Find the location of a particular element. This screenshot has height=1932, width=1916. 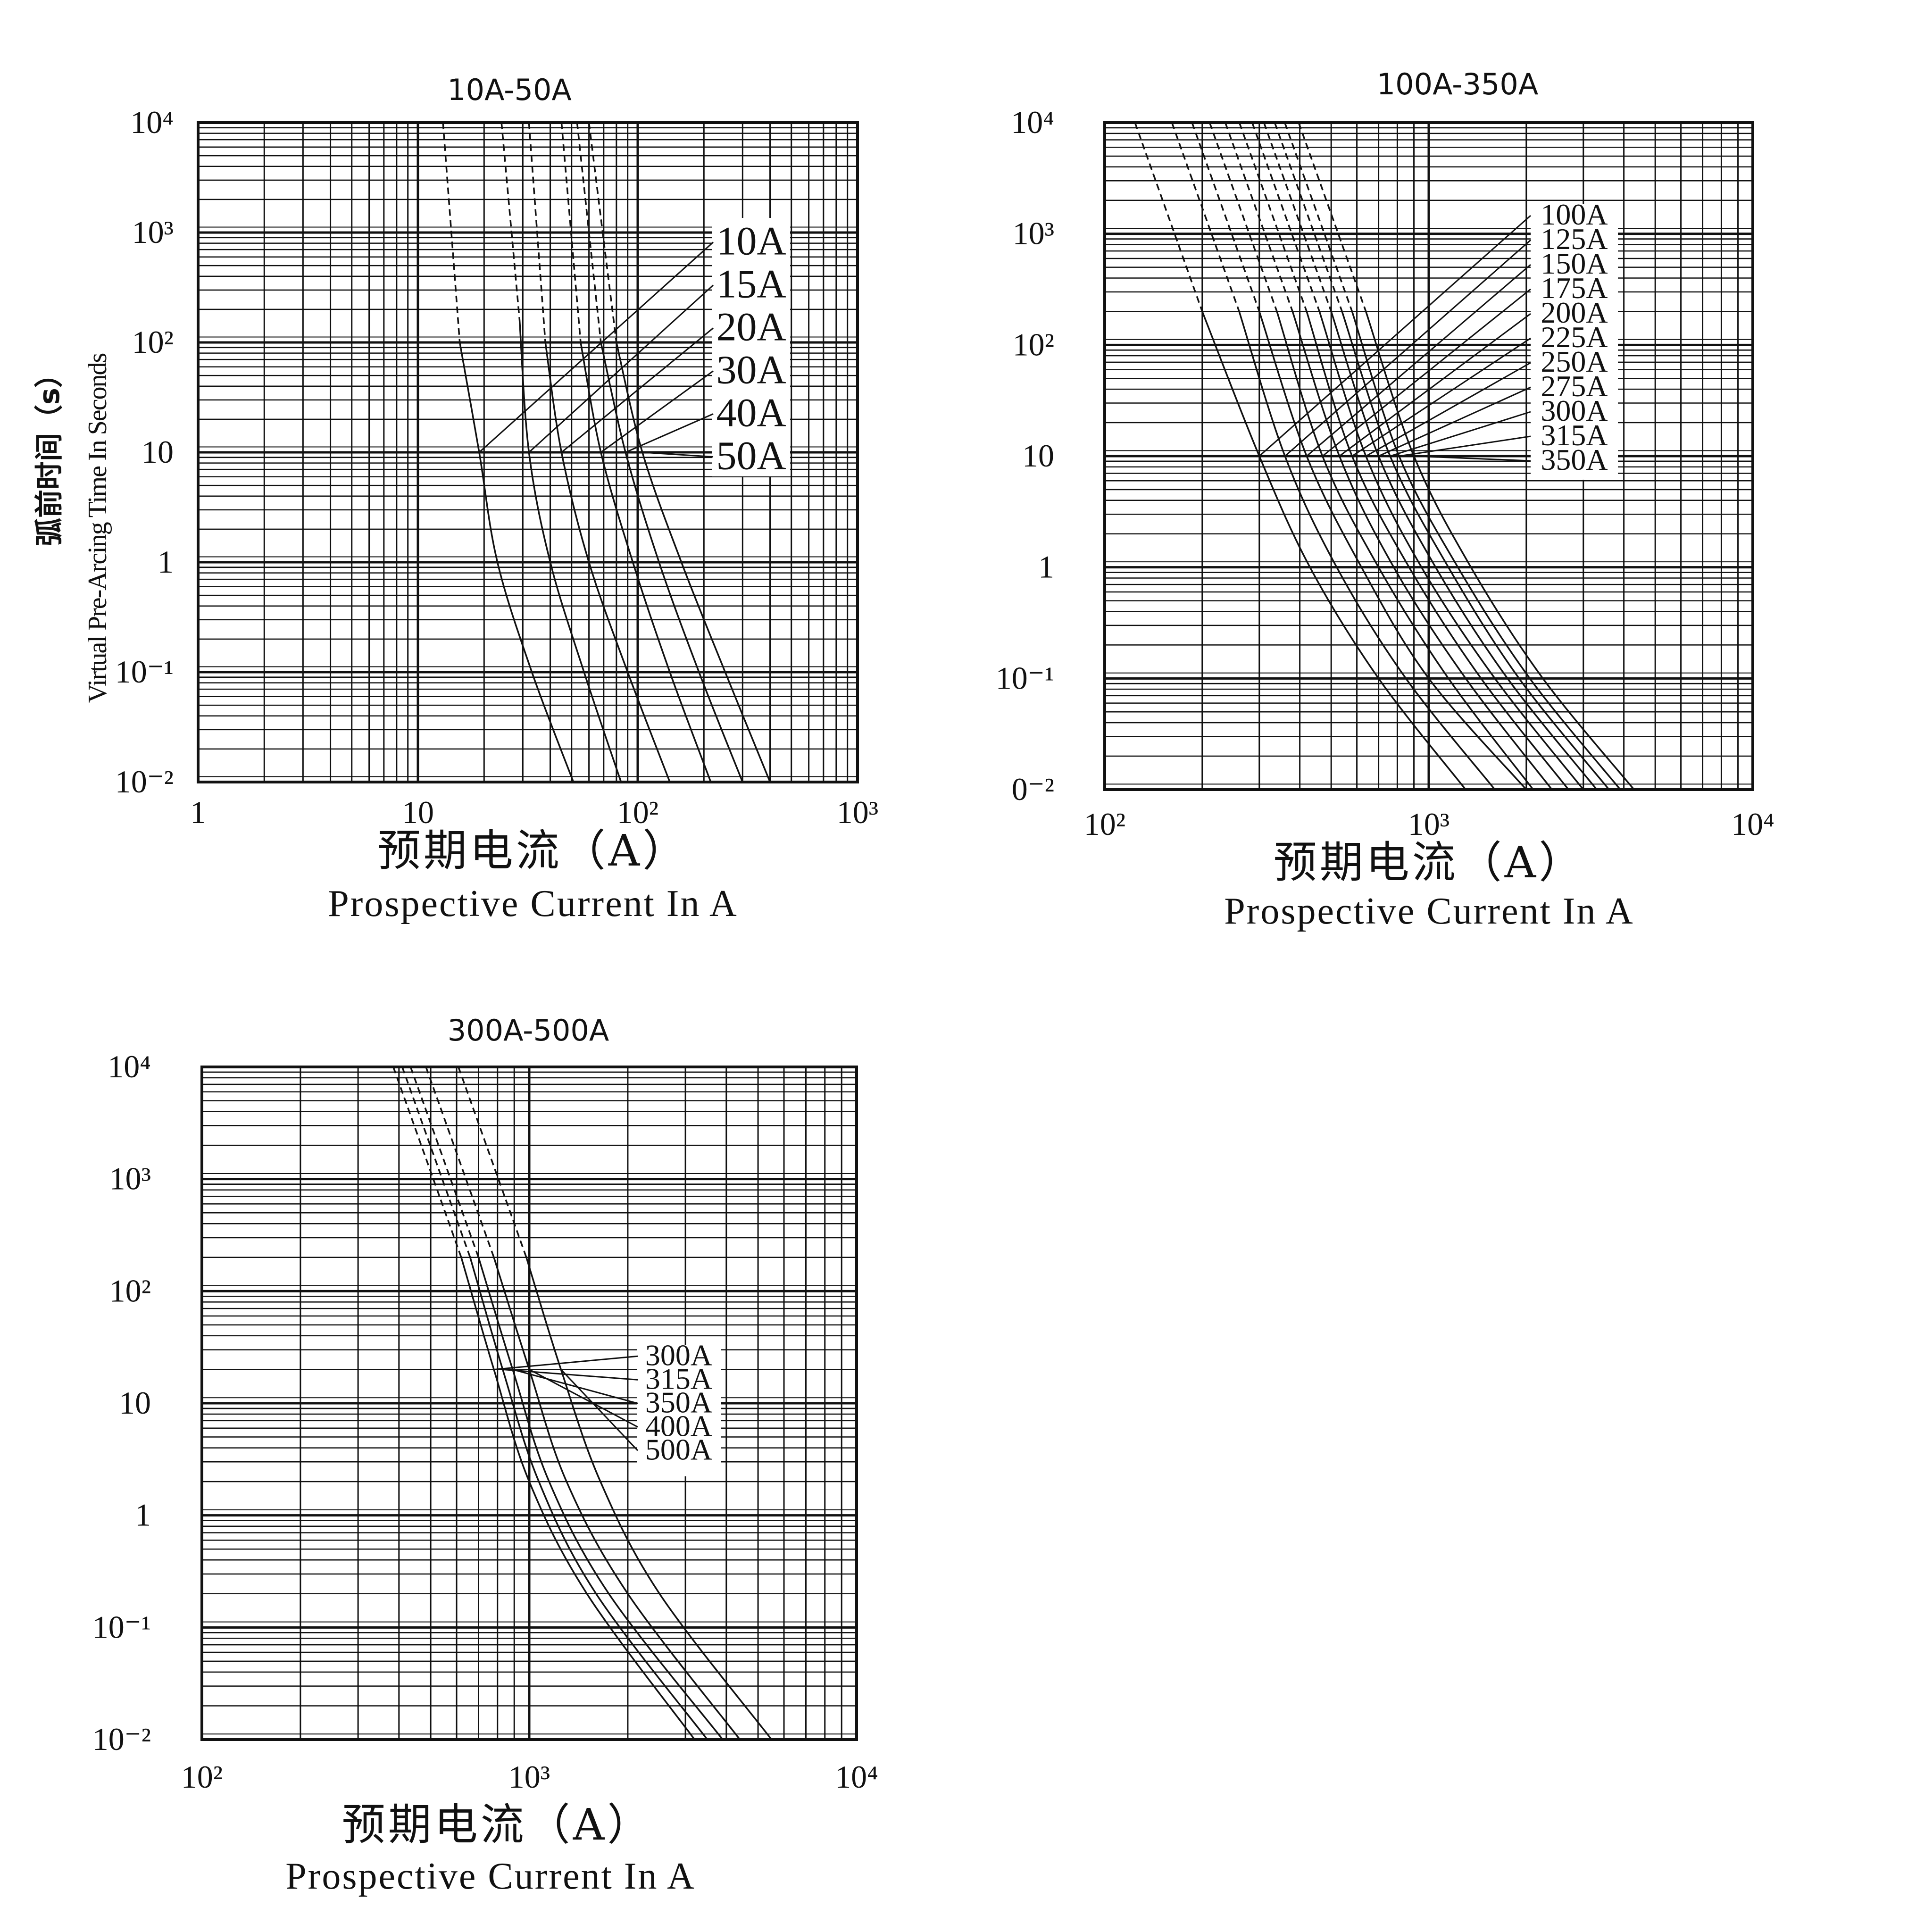

y-tick-label: 0⁻² is located at coordinates (1033, 789).